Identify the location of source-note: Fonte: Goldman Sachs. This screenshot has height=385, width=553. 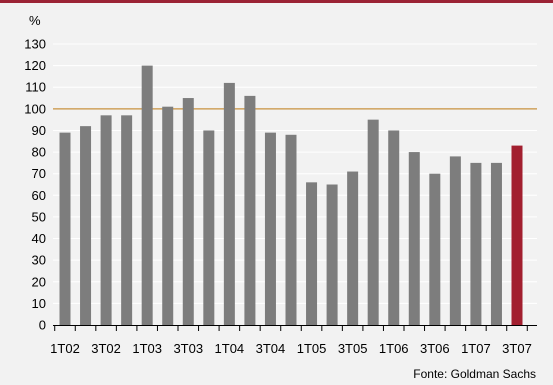
(474, 374).